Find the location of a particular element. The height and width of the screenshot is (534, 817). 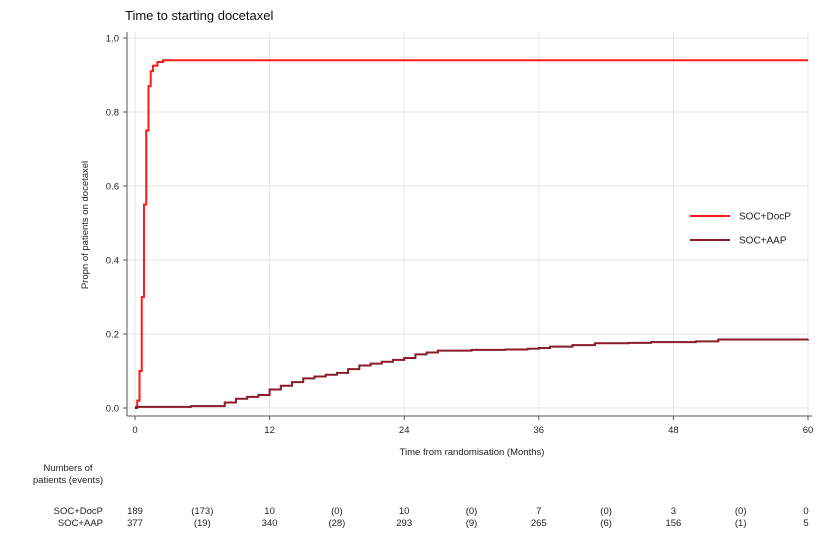

x-tick-label: 36 is located at coordinates (539, 430).